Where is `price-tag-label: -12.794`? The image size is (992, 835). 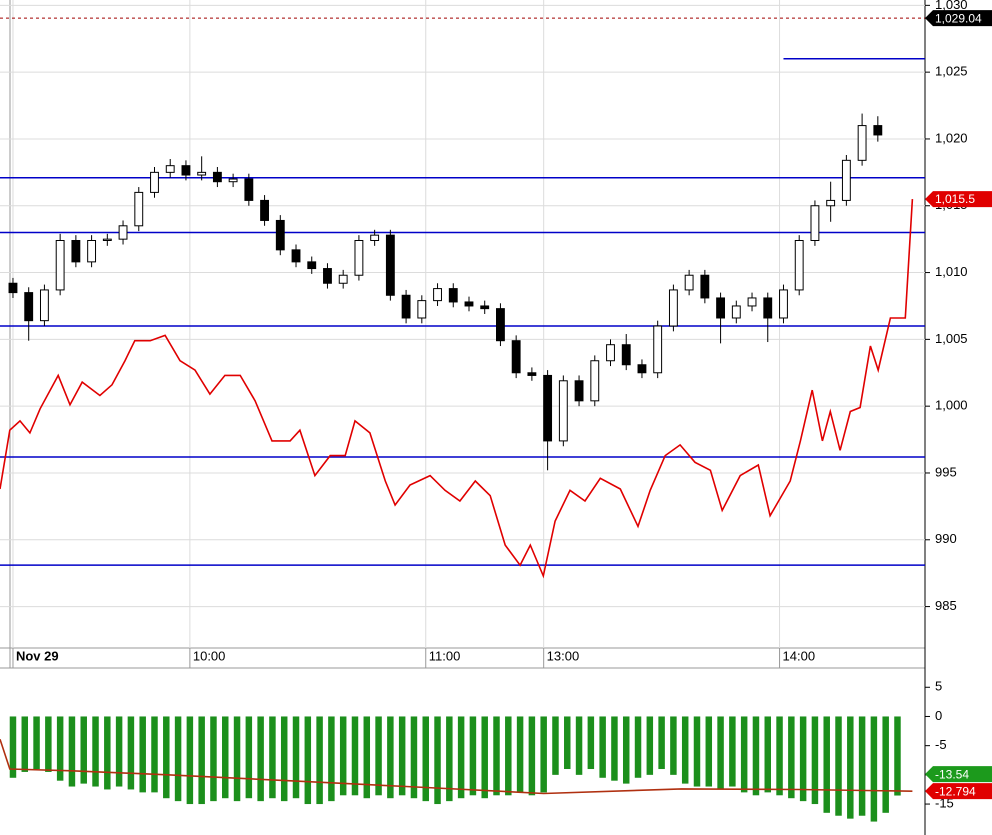
price-tag-label: -12.794 is located at coordinates (955, 791).